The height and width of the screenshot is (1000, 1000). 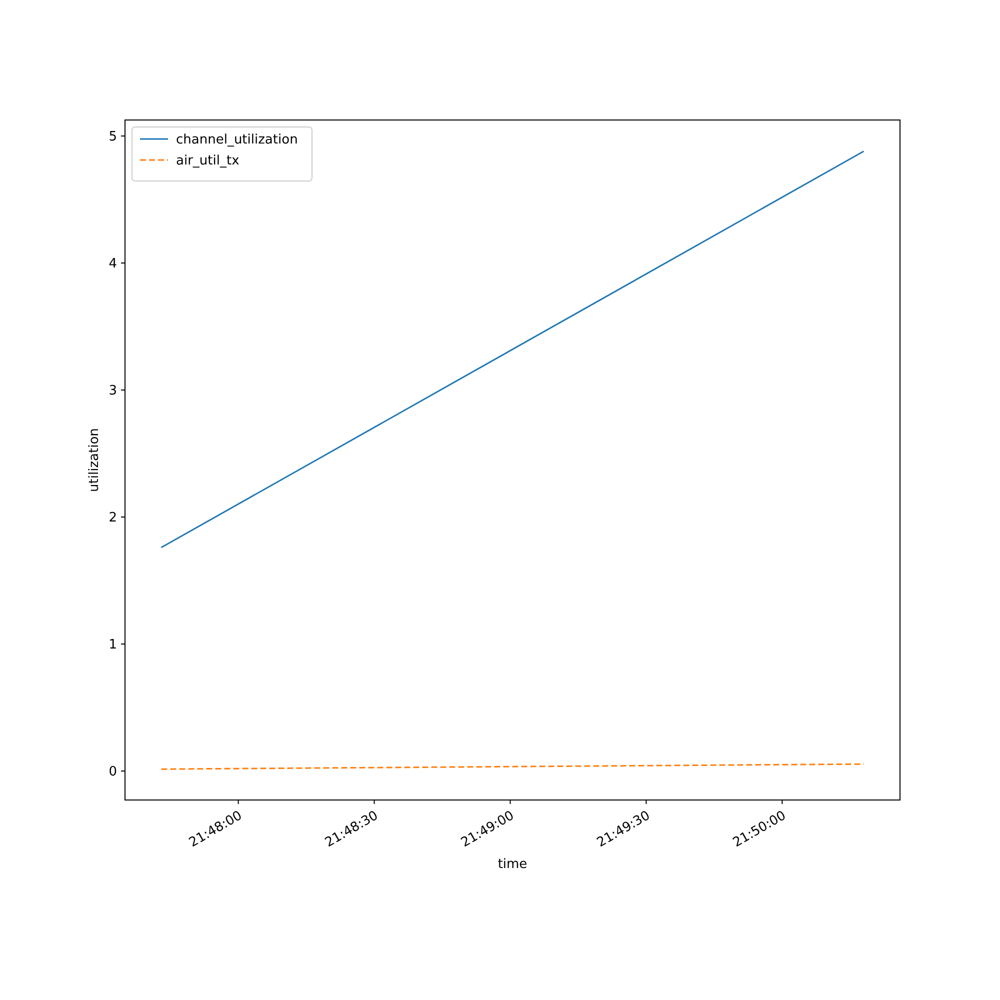 What do you see at coordinates (112, 391) in the screenshot?
I see `y-tick-label: 3` at bounding box center [112, 391].